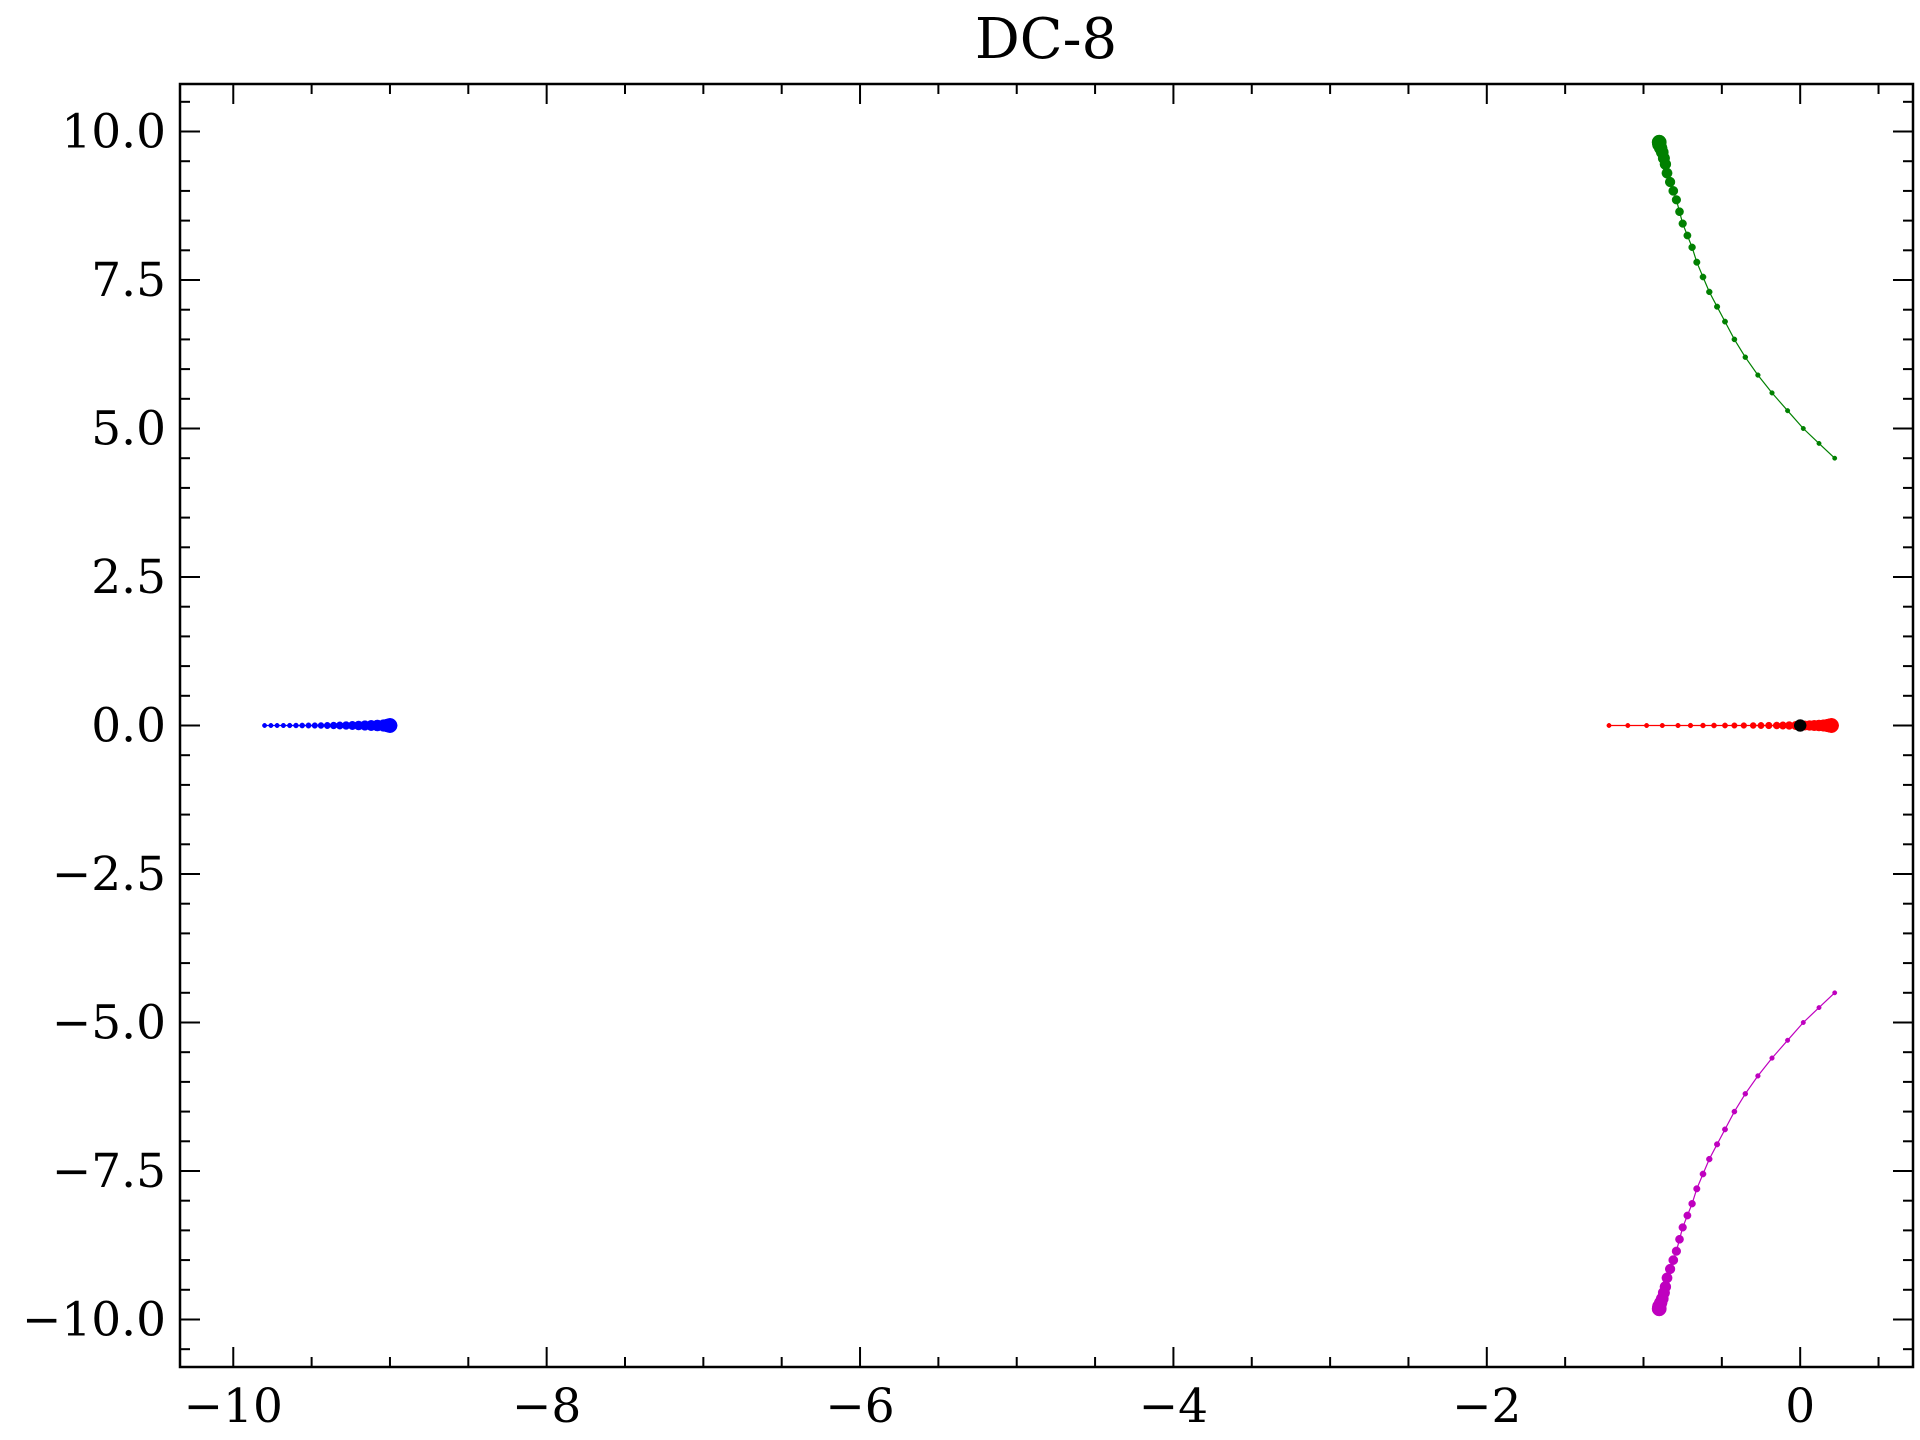 The width and height of the screenshot is (1920, 1440). What do you see at coordinates (109, 1171) in the screenshot?
I see `y-tick-label: −7.5` at bounding box center [109, 1171].